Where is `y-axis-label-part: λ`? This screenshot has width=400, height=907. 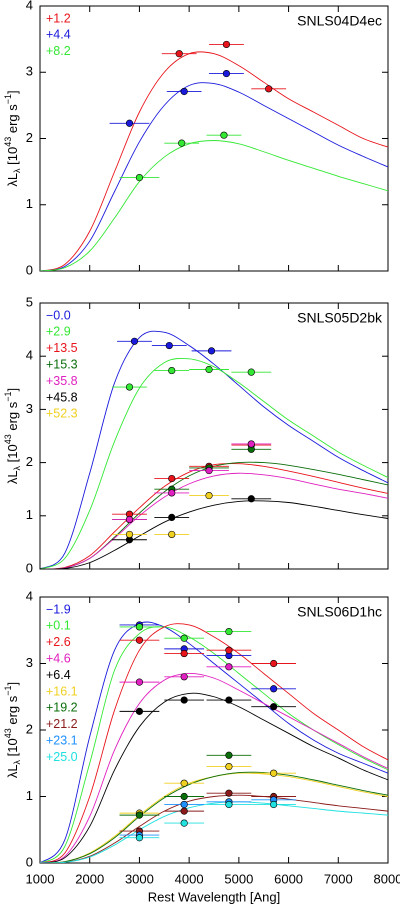 y-axis-label-part: λ is located at coordinates (17, 170).